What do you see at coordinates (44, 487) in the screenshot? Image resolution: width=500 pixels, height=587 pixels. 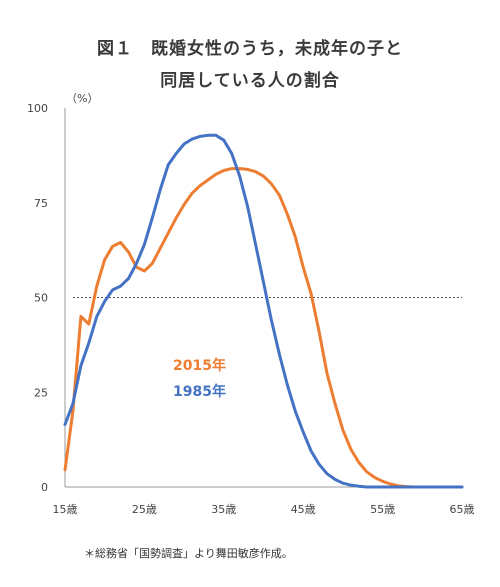 I see `y-tick-label: 0` at bounding box center [44, 487].